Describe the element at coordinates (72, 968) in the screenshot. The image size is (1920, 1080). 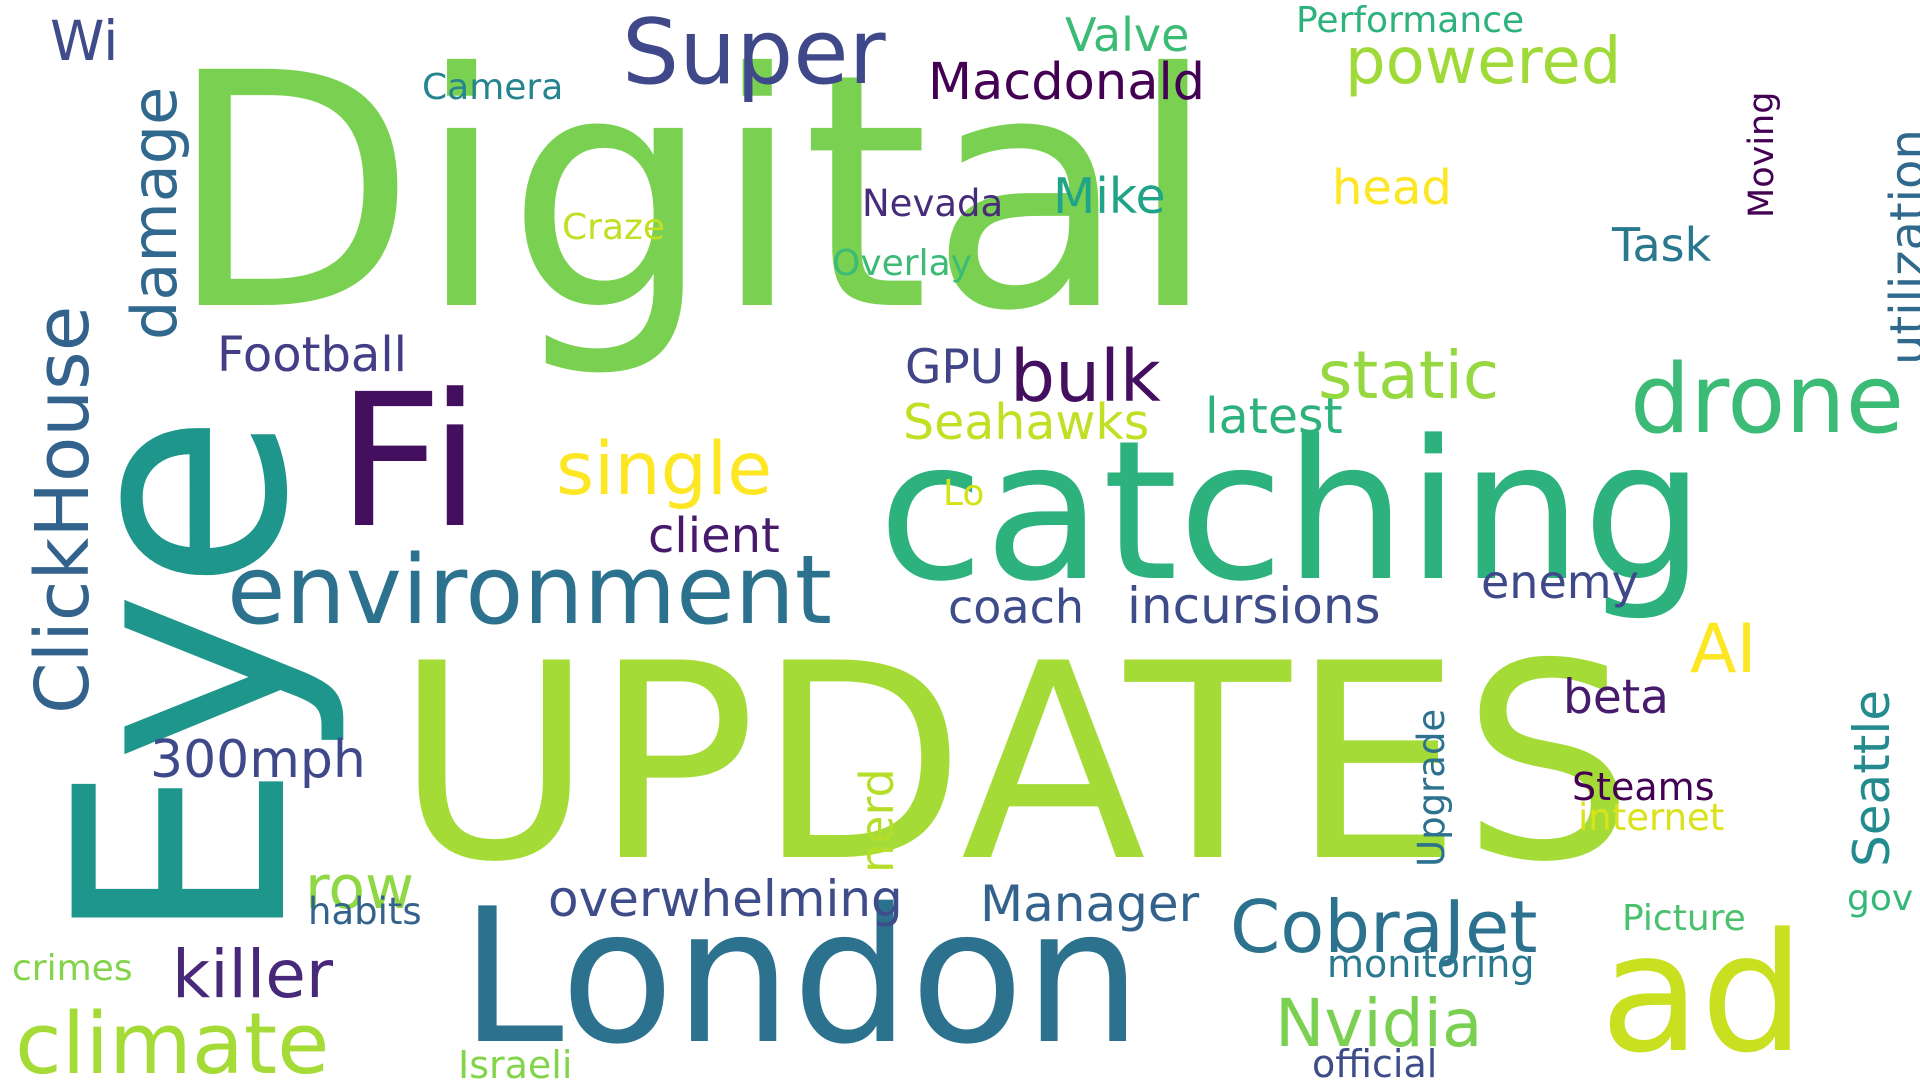
I see `word-crimes: crimes` at that location.